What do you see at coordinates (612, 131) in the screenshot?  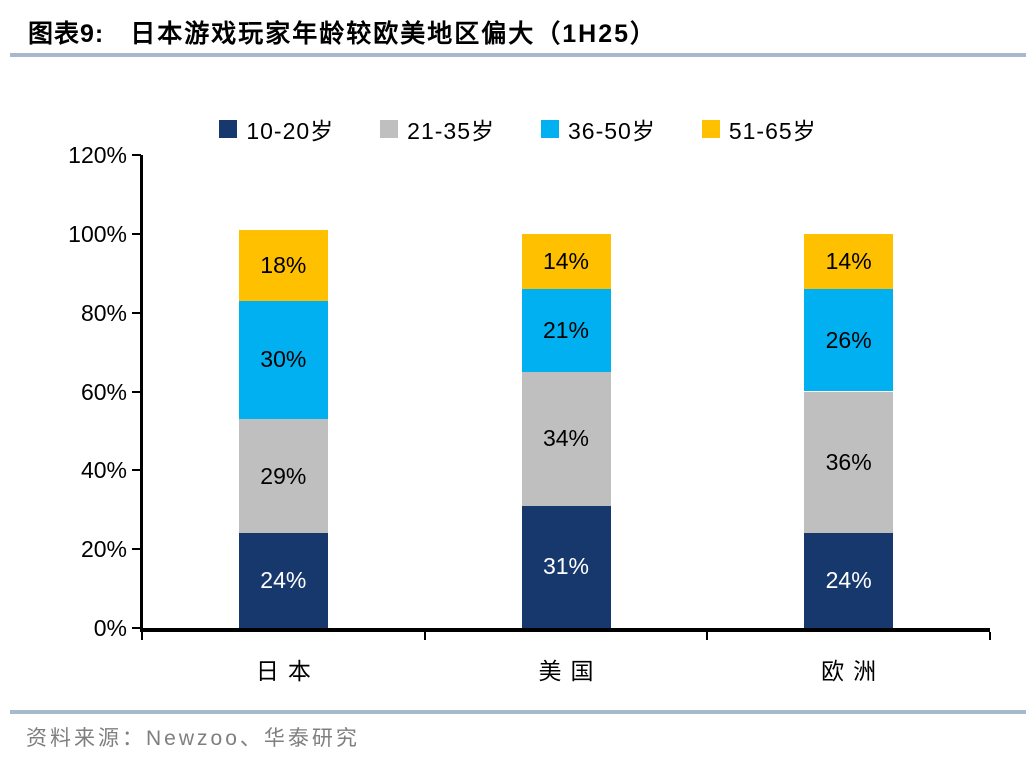 I see `legend-label: 36-50岁` at bounding box center [612, 131].